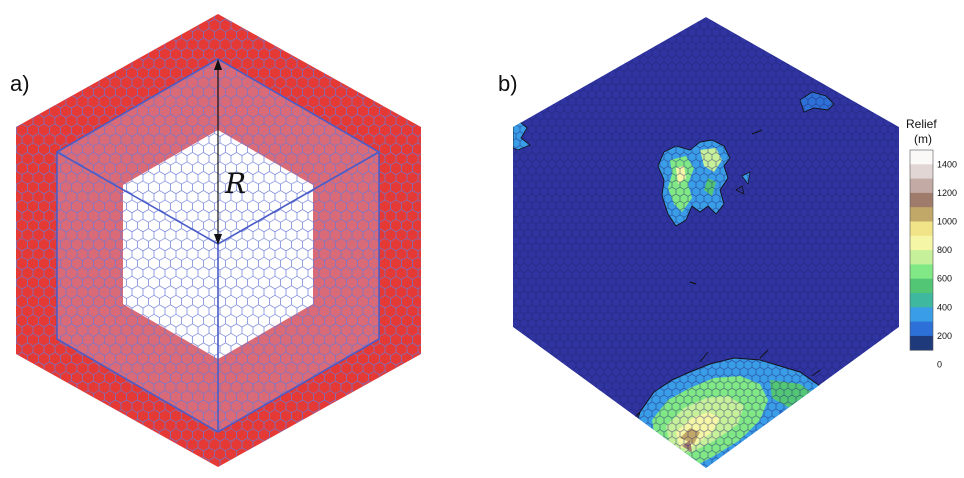 This screenshot has height=478, width=964. I want to click on colorbar-tick-label: 1200, so click(947, 193).